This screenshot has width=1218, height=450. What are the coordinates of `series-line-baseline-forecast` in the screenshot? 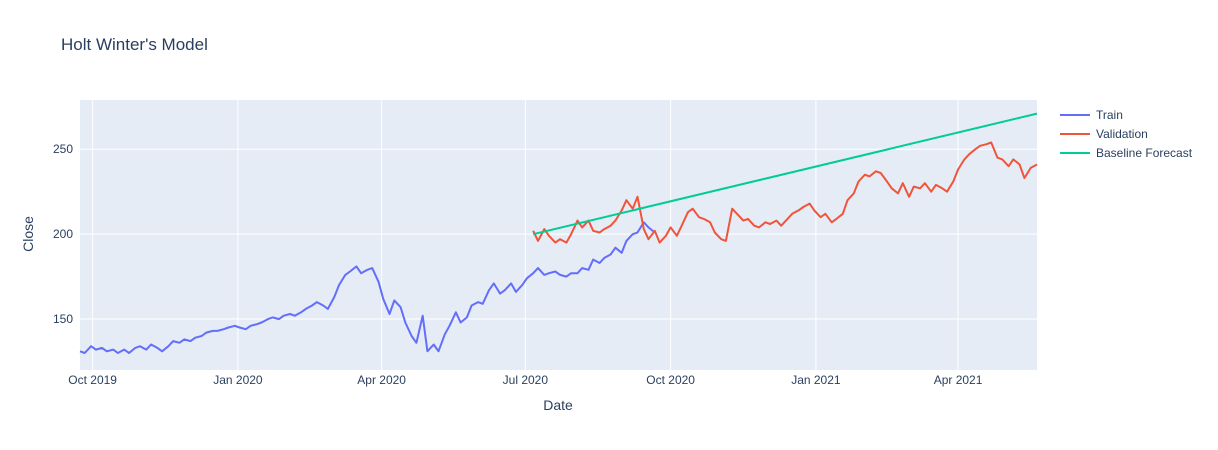 It's located at (785, 174).